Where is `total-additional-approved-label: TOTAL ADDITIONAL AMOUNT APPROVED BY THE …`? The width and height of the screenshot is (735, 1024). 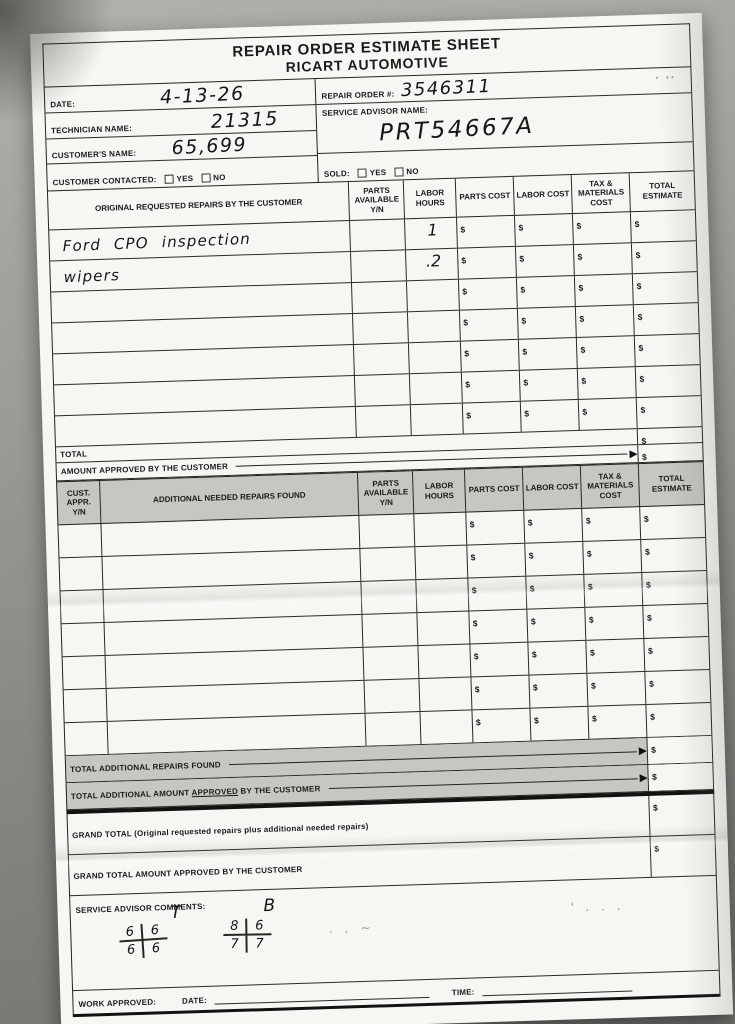 total-additional-approved-label: TOTAL ADDITIONAL AMOUNT APPROVED BY THE … is located at coordinates (195, 792).